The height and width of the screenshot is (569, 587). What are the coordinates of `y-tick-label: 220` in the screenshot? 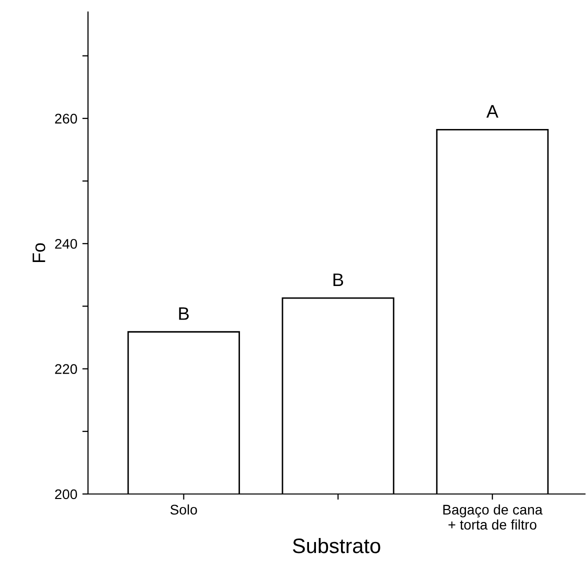 It's located at (66, 369).